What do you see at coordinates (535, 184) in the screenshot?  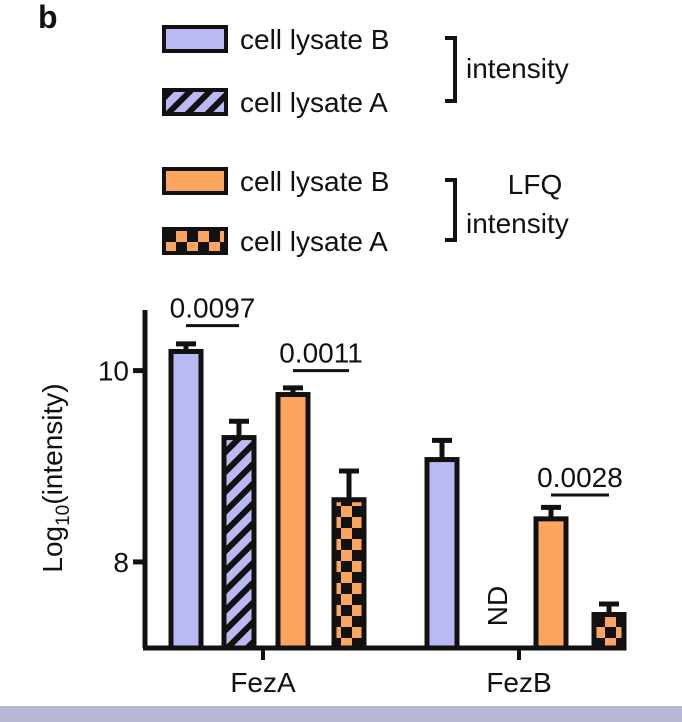 I see `legend-group-label: LFQ` at bounding box center [535, 184].